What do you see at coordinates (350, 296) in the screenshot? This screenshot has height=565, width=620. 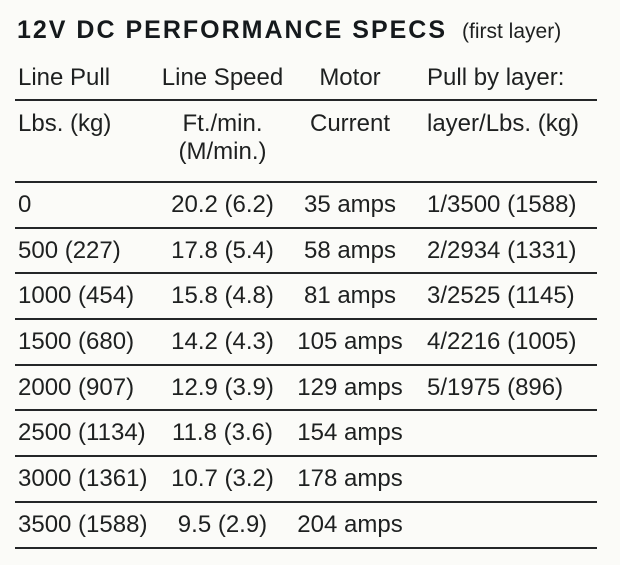 I see `table-cell: 81 amps` at bounding box center [350, 296].